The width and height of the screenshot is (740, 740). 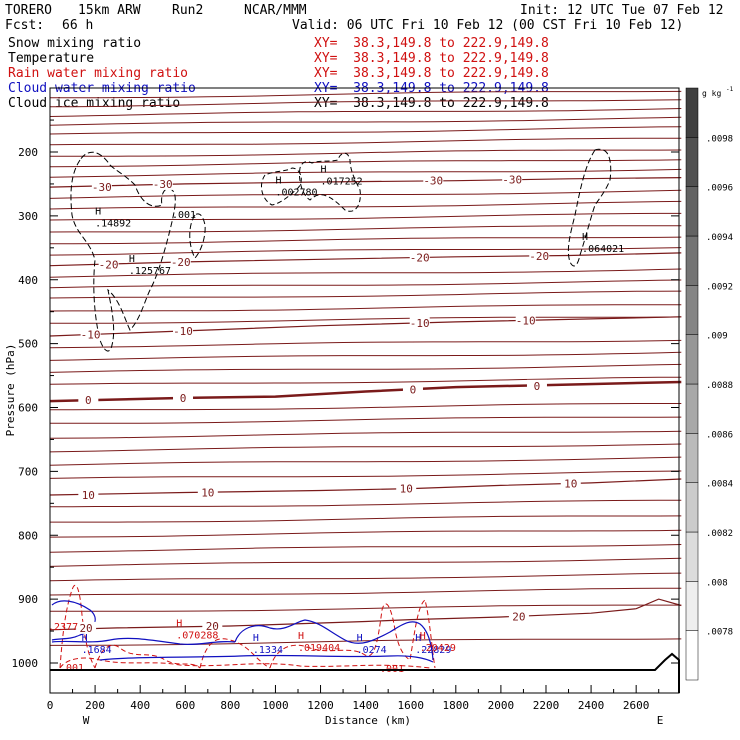 What do you see at coordinates (28, 408) in the screenshot?
I see `y-tick-label: 600` at bounding box center [28, 408].